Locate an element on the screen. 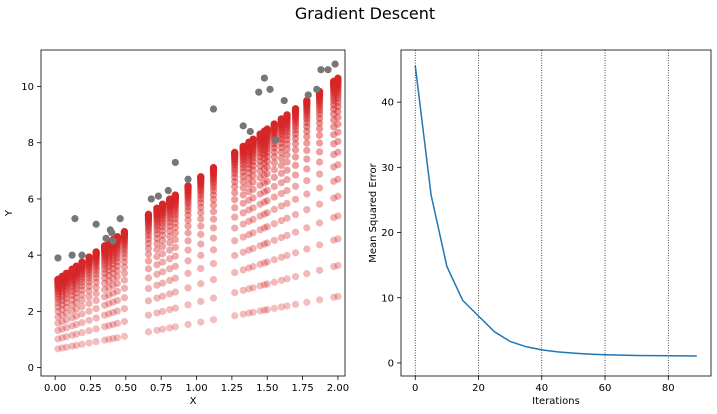 The image size is (717, 414). mse-x-axis-label: Iterations is located at coordinates (556, 401).